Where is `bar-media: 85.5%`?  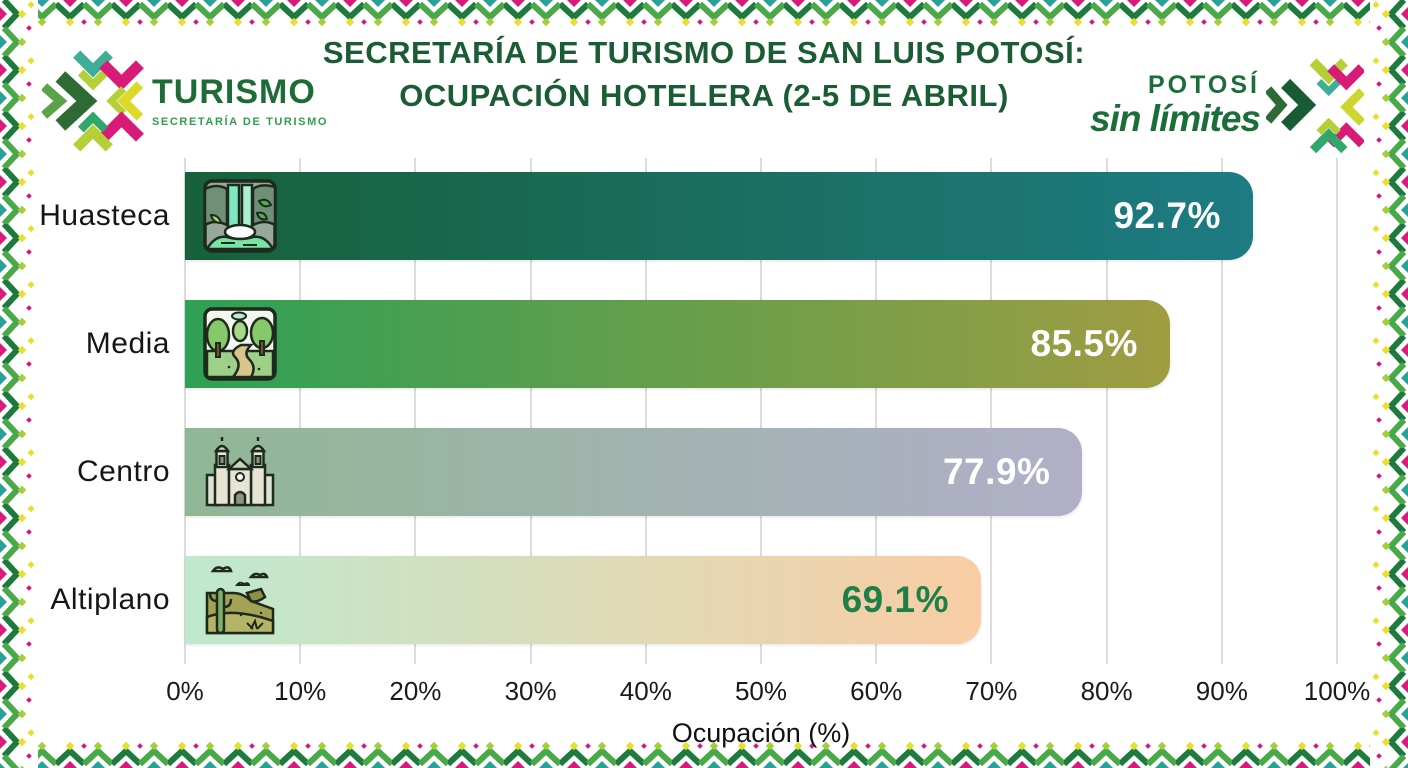
bar-media: 85.5% is located at coordinates (677, 344).